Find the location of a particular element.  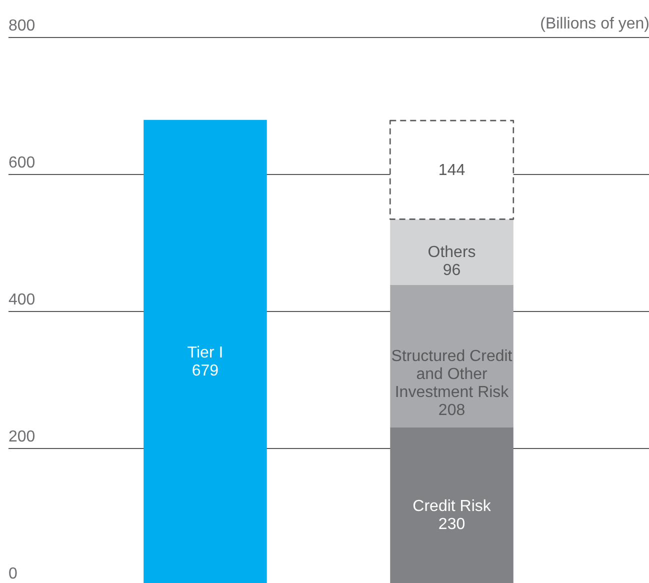

series-label: Credit Risk is located at coordinates (452, 507).